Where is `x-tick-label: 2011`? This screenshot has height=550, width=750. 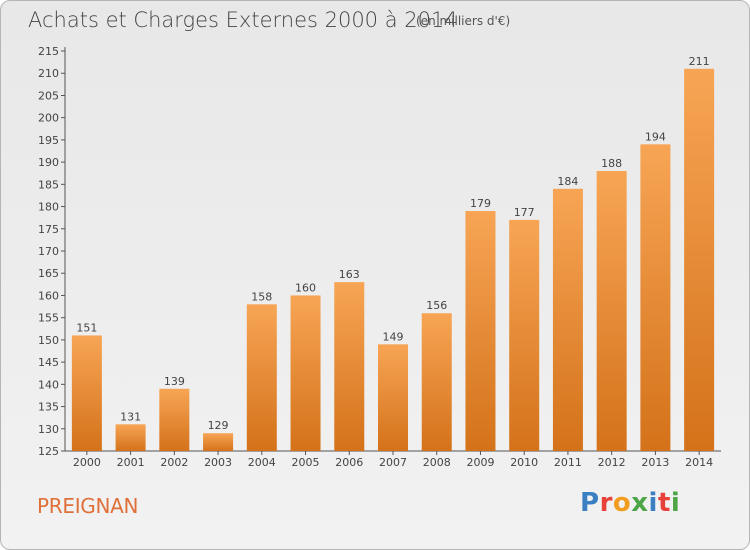
x-tick-label: 2011 is located at coordinates (568, 462).